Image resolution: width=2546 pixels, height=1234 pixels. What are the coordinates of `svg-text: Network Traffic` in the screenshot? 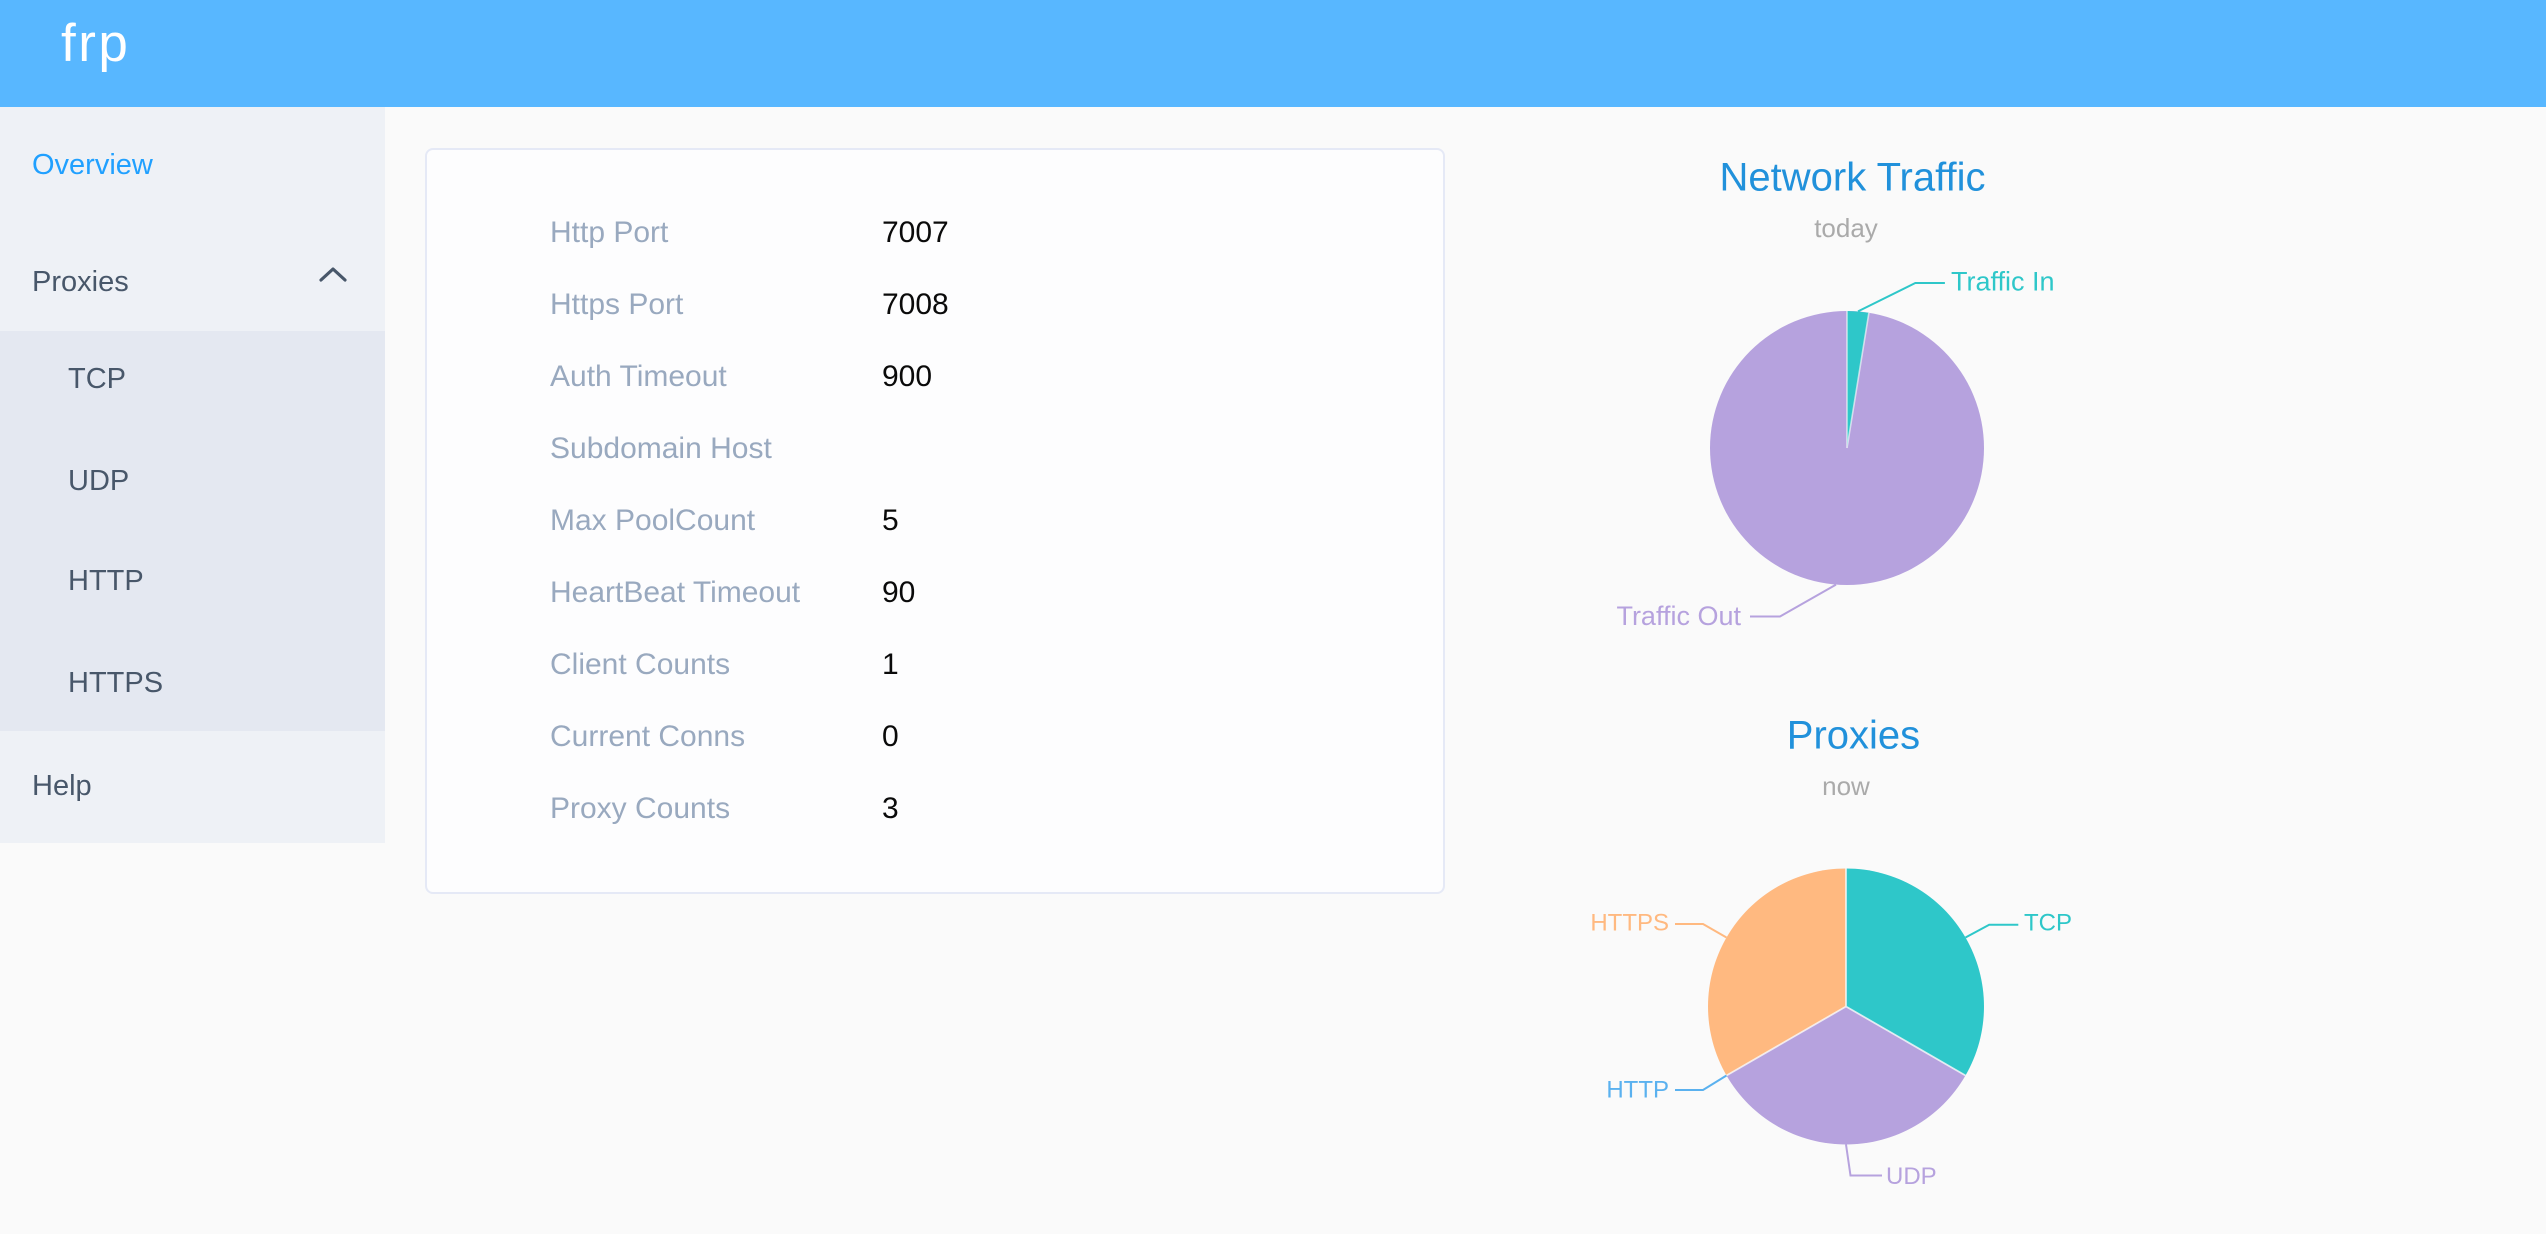 It's located at (1853, 178).